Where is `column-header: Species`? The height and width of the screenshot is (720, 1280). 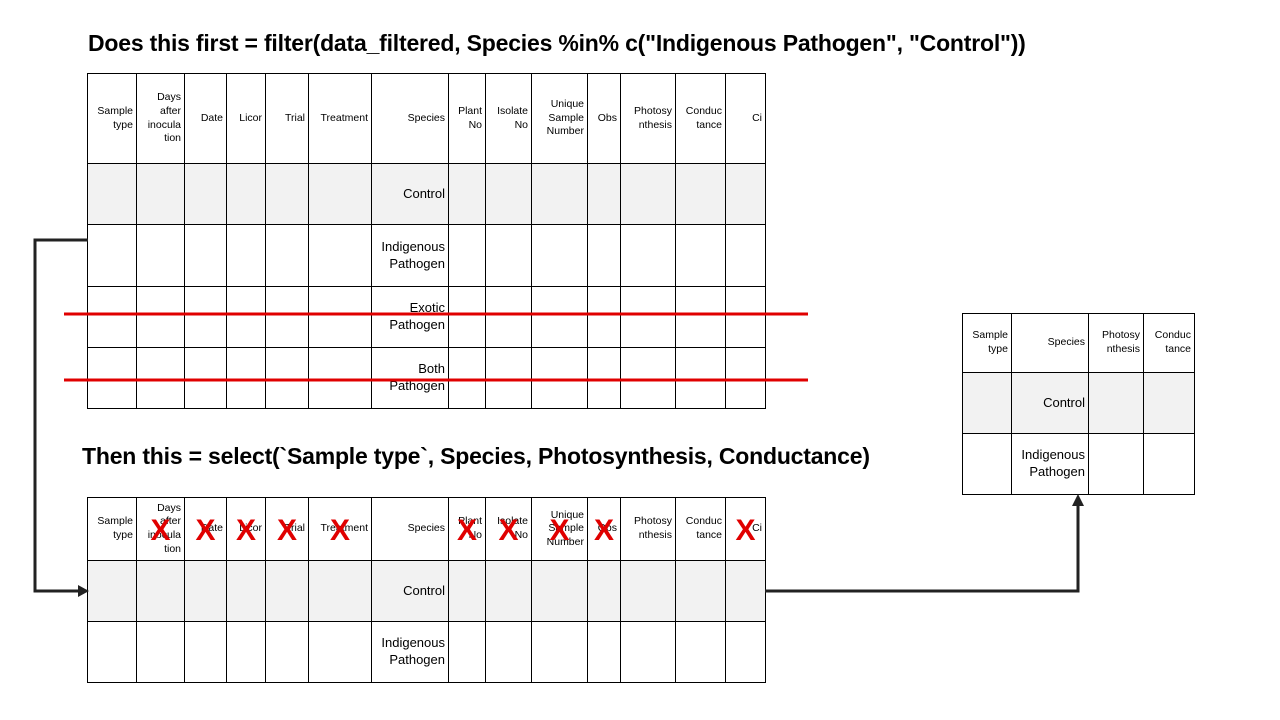
column-header: Species is located at coordinates (1050, 343).